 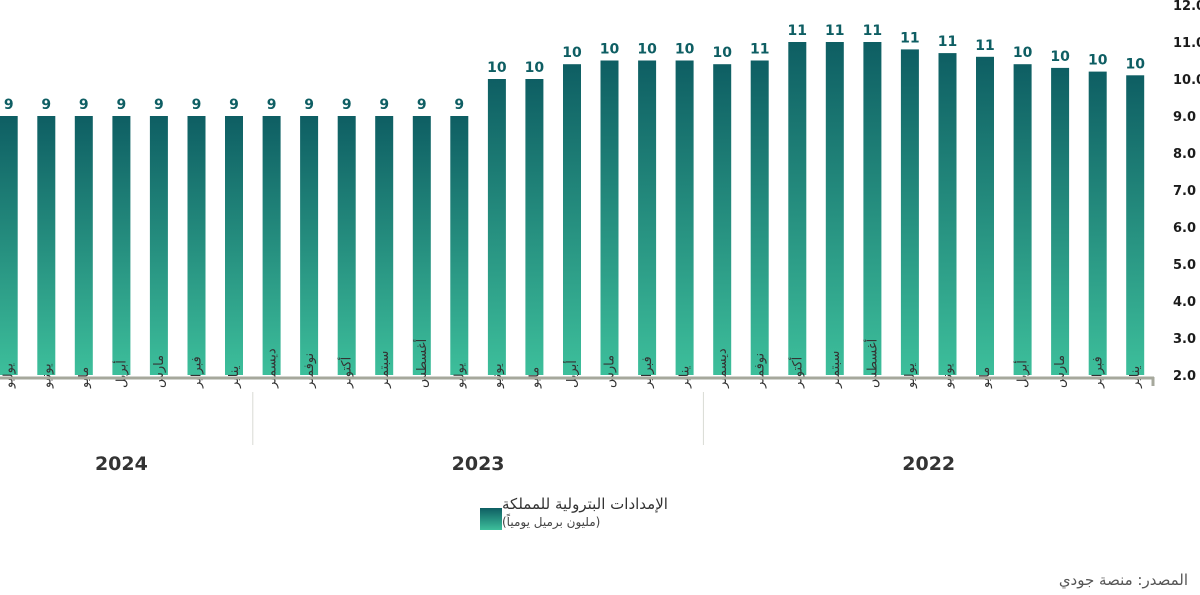 I want to click on y-tick-label: 3.0, so click(x=1184, y=339).